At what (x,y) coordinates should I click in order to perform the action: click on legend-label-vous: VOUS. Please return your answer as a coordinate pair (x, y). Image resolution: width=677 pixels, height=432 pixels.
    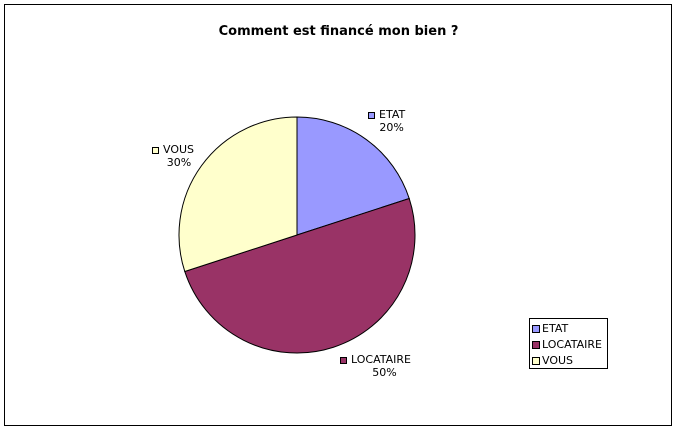
    Looking at the image, I should click on (558, 360).